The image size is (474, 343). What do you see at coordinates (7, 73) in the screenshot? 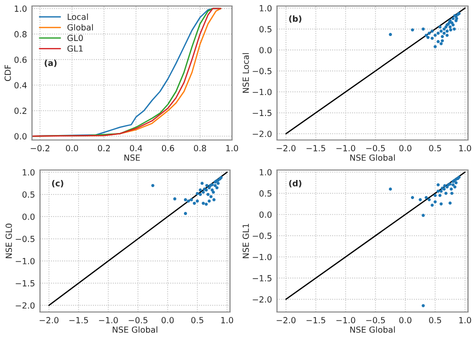
I see `y-axis-title: CDF` at bounding box center [7, 73].